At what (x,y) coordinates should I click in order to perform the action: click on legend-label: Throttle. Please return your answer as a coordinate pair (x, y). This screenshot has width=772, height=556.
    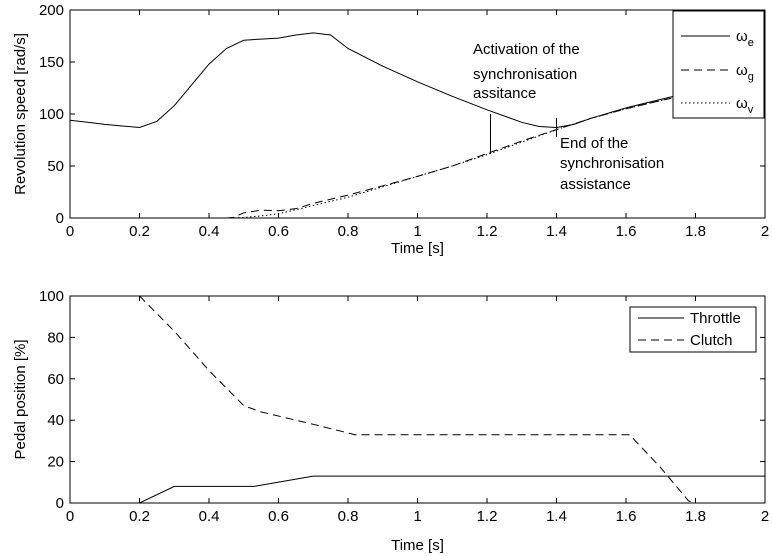
    Looking at the image, I should click on (715, 318).